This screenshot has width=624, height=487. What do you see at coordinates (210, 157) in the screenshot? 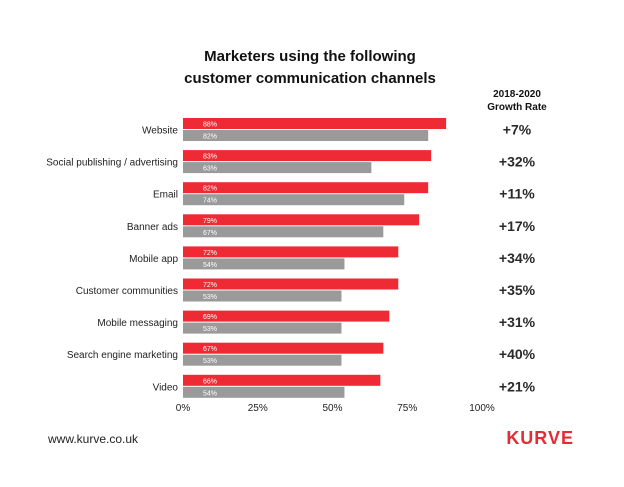
I see `data-label: 83%` at bounding box center [210, 157].